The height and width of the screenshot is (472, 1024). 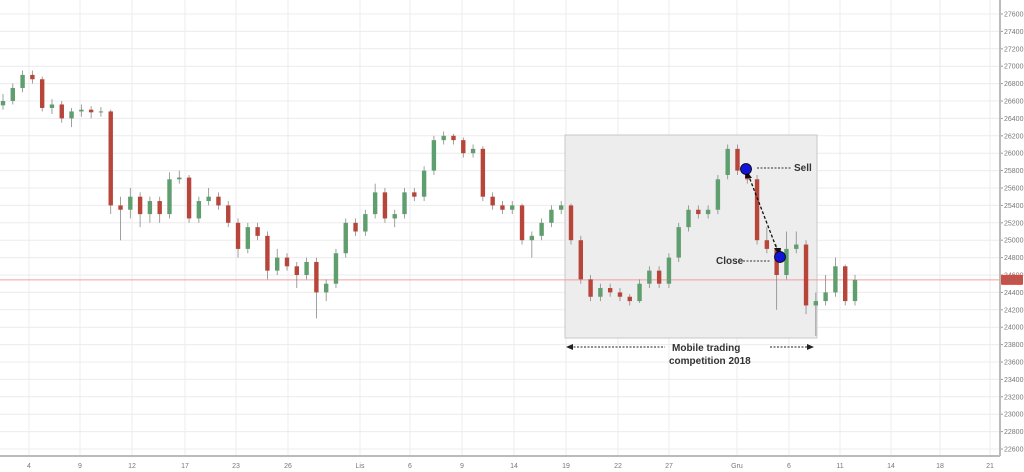 What do you see at coordinates (1014, 258) in the screenshot?
I see `y-tick-label: 24800` at bounding box center [1014, 258].